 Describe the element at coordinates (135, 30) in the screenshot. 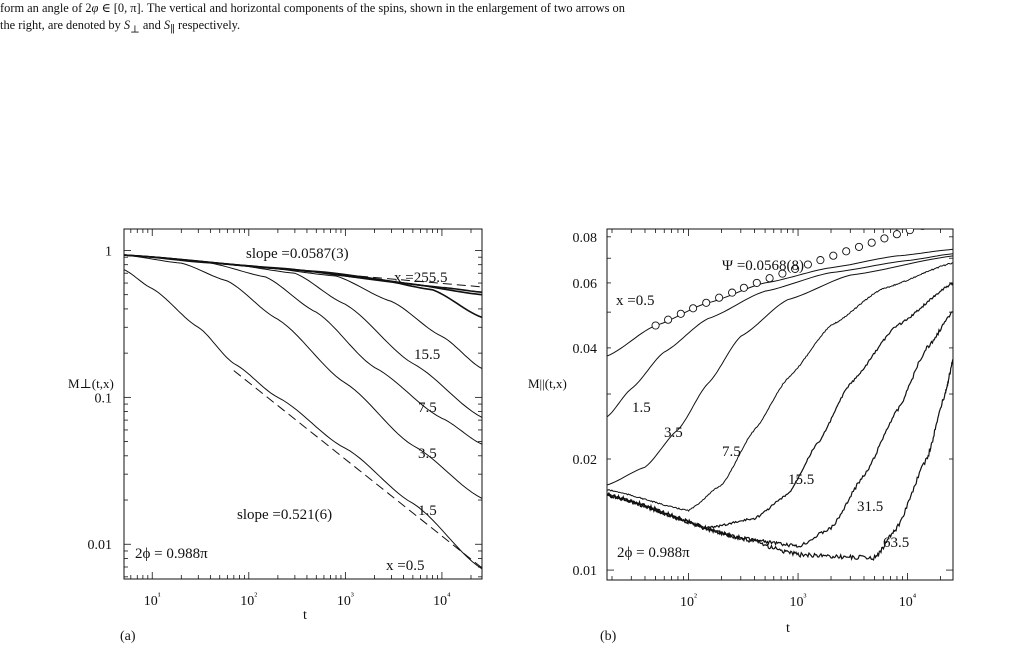

I see `caption-s-perp-sub: ⊥` at that location.